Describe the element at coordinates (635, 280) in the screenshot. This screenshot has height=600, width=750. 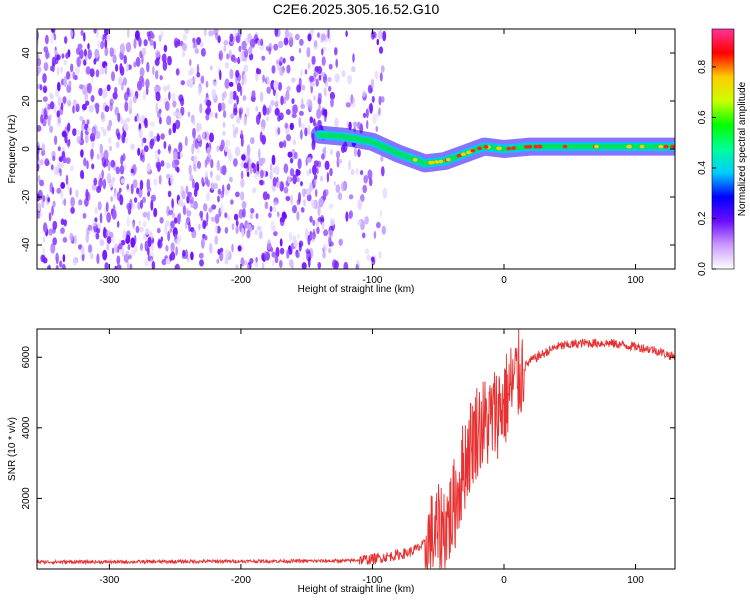
I see `x-tick-label: 100` at that location.